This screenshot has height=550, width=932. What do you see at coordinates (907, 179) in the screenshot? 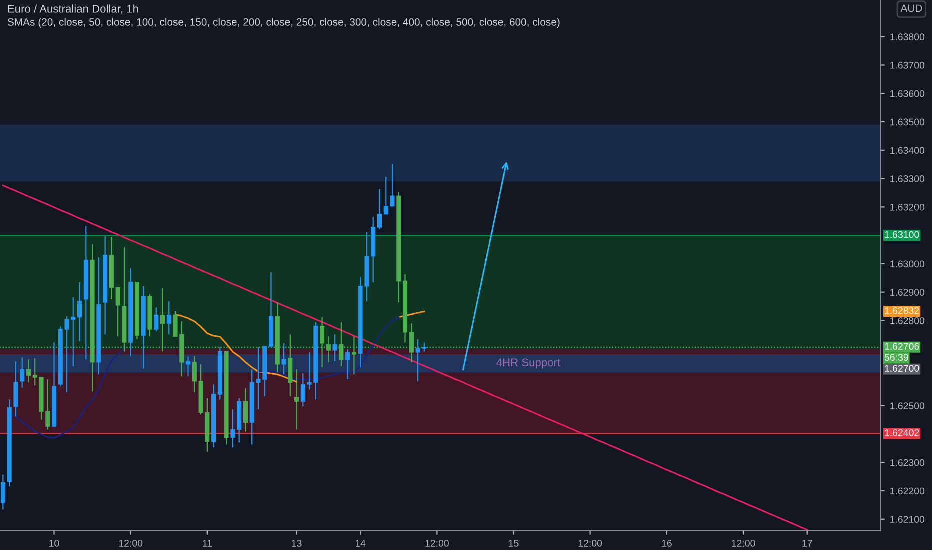
I see `y-tick-label: 1.63300` at bounding box center [907, 179].